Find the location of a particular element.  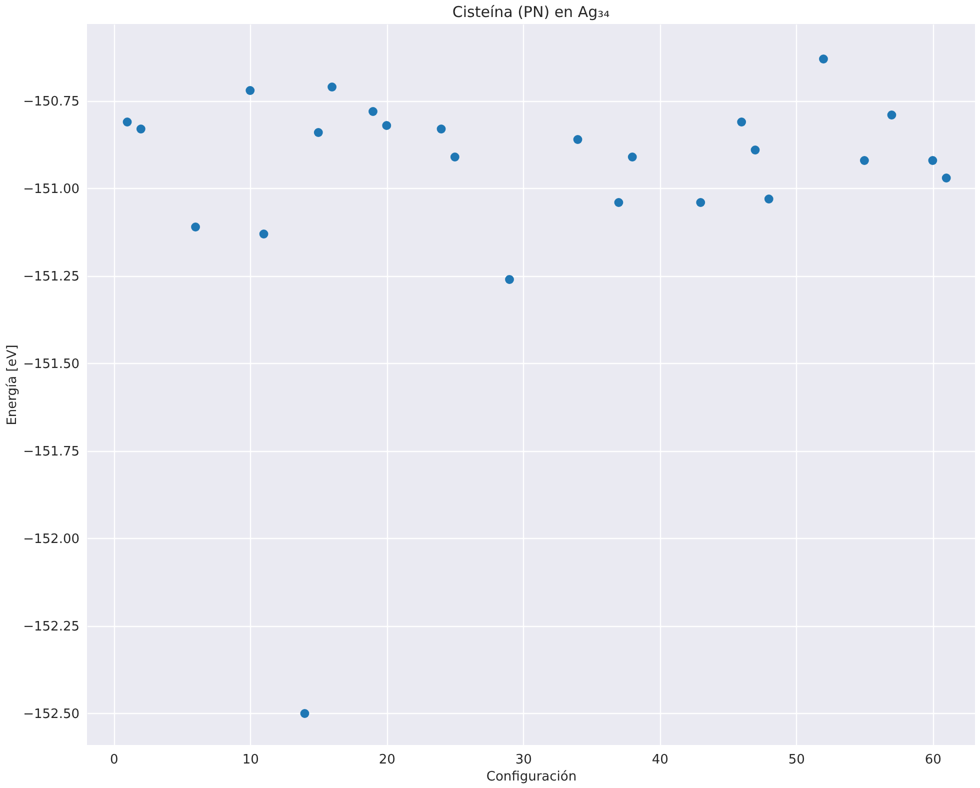

y-tick-label: −151.00 is located at coordinates (51, 189).